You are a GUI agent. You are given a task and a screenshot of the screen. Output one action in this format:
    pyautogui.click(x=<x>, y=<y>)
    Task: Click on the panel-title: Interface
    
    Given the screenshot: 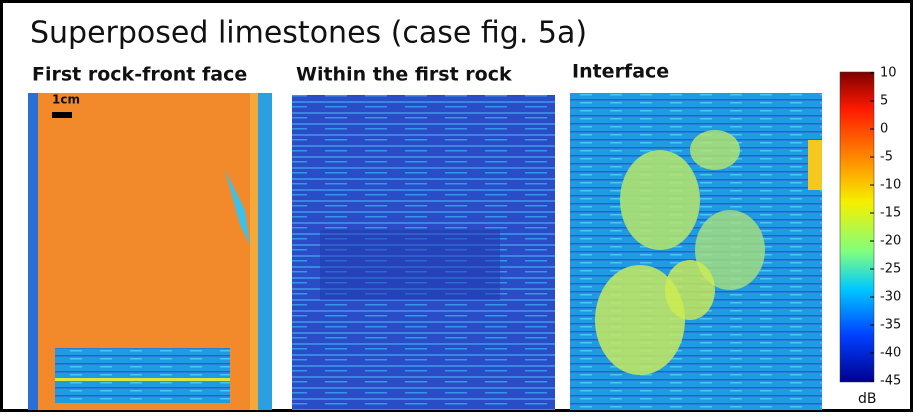 What is the action you would take?
    pyautogui.click(x=620, y=72)
    